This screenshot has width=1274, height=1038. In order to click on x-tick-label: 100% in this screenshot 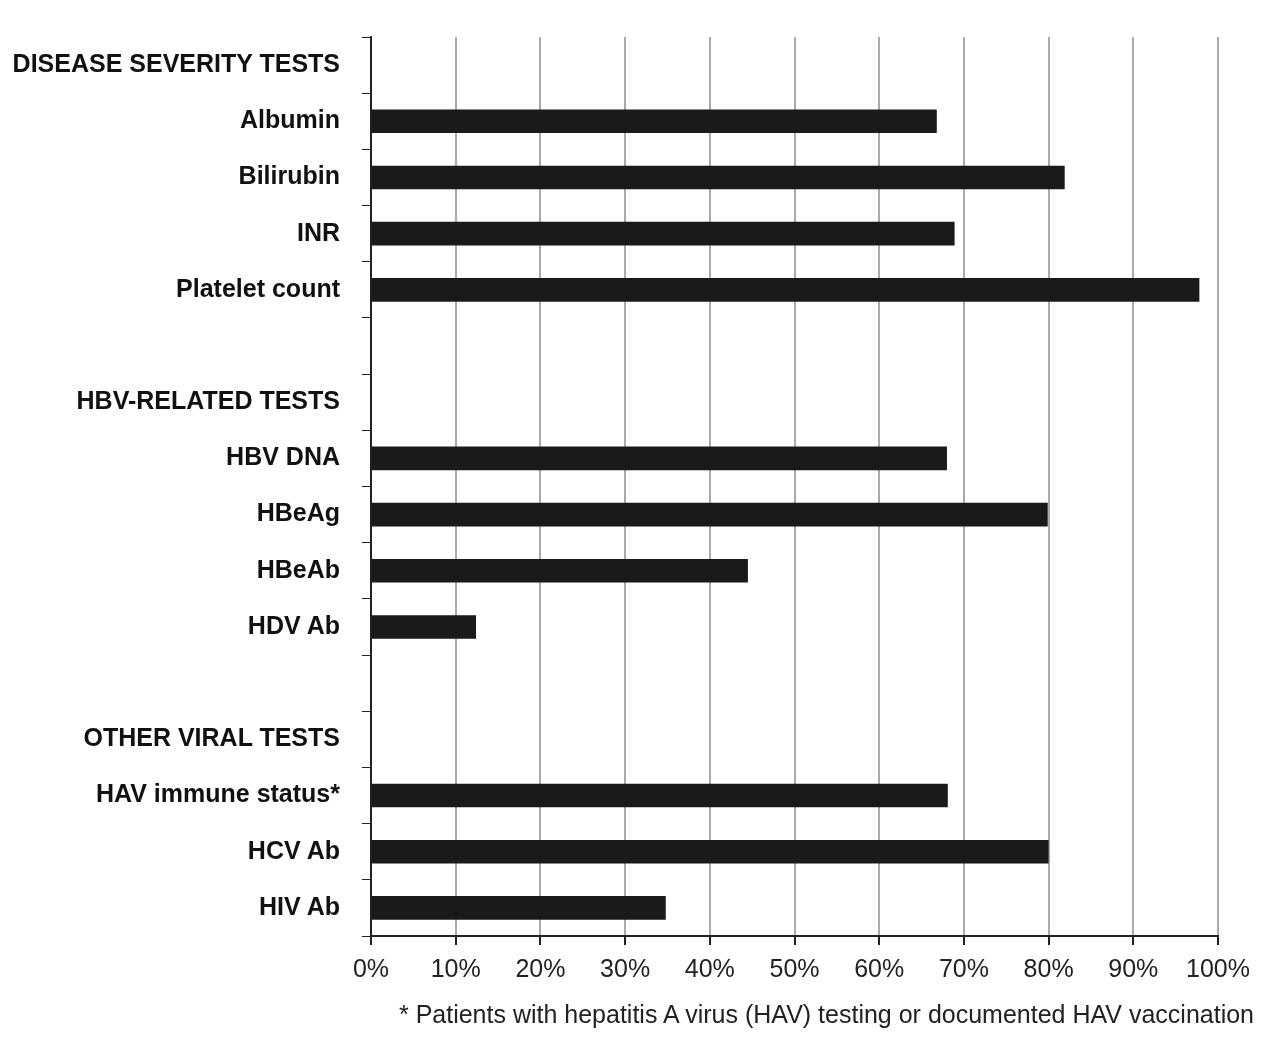, I will do `click(1218, 967)`.